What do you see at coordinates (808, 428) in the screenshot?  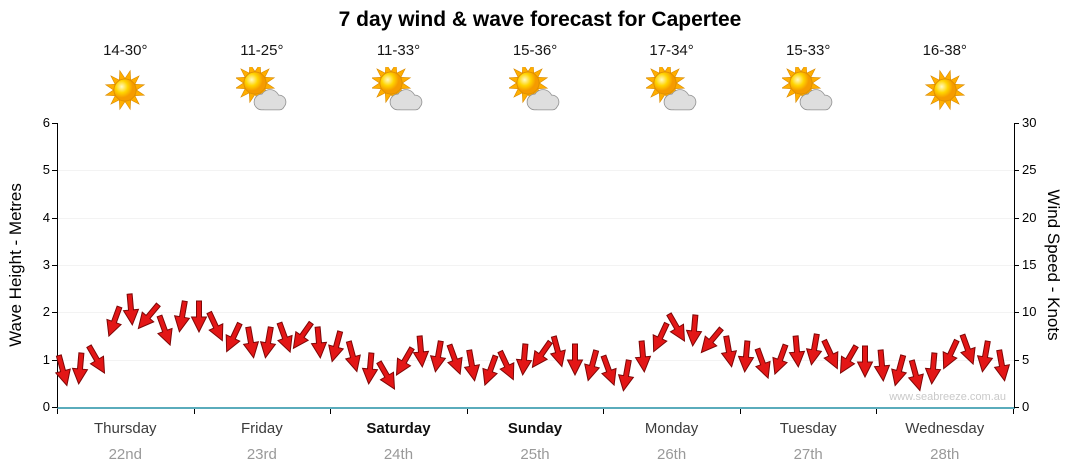 I see `day-name: Tuesday` at bounding box center [808, 428].